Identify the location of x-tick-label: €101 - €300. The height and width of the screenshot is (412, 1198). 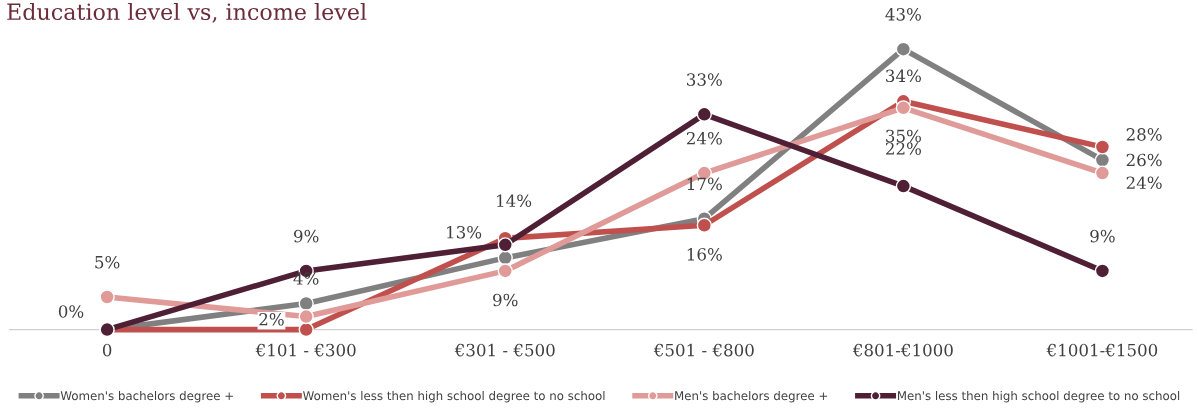
(305, 350).